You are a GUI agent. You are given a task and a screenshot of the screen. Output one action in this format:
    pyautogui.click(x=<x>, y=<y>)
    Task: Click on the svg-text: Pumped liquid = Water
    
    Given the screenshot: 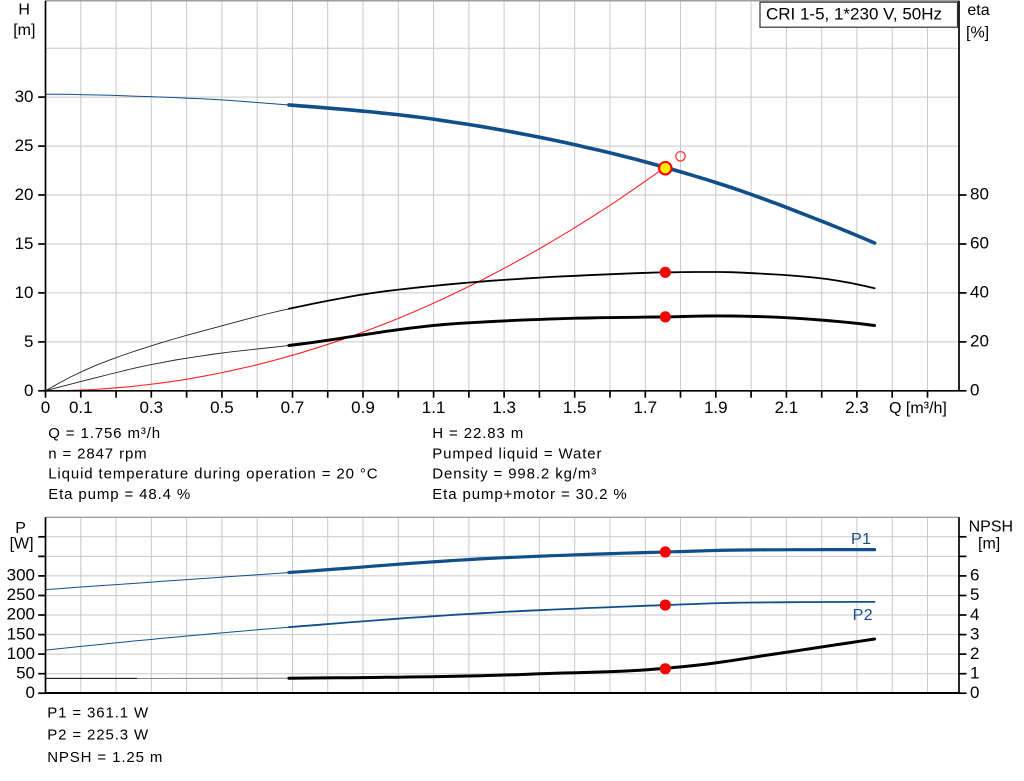 What is the action you would take?
    pyautogui.click(x=517, y=453)
    